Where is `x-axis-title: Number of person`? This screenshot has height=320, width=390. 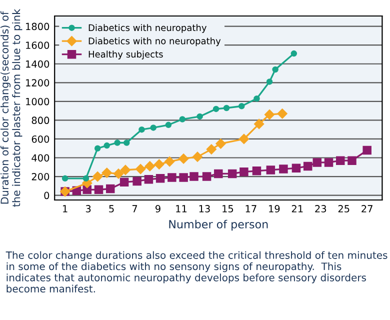
x-axis-title: Number of person is located at coordinates (218, 225).